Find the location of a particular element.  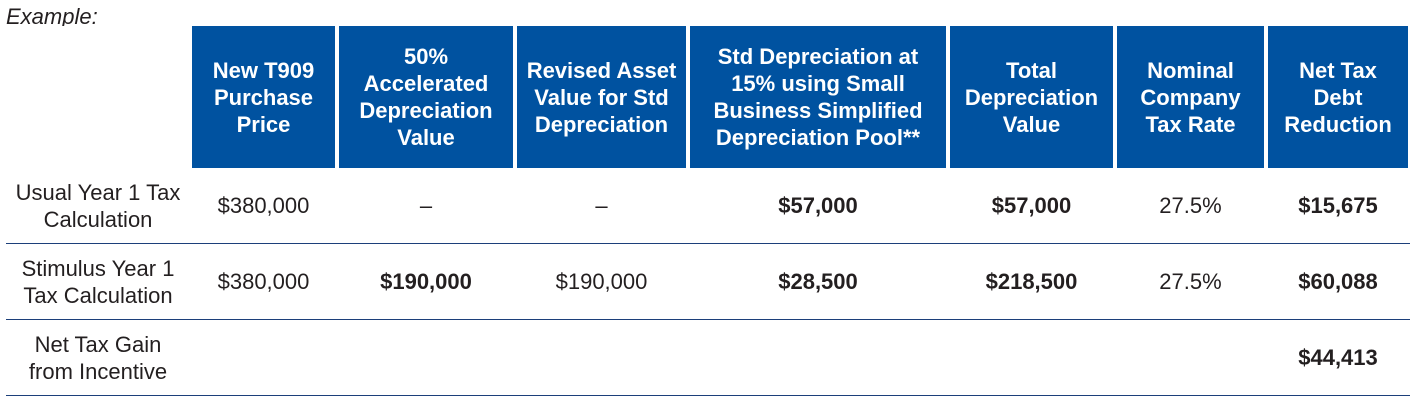

cell-net-tax-reduction: $60,088 is located at coordinates (1338, 282).